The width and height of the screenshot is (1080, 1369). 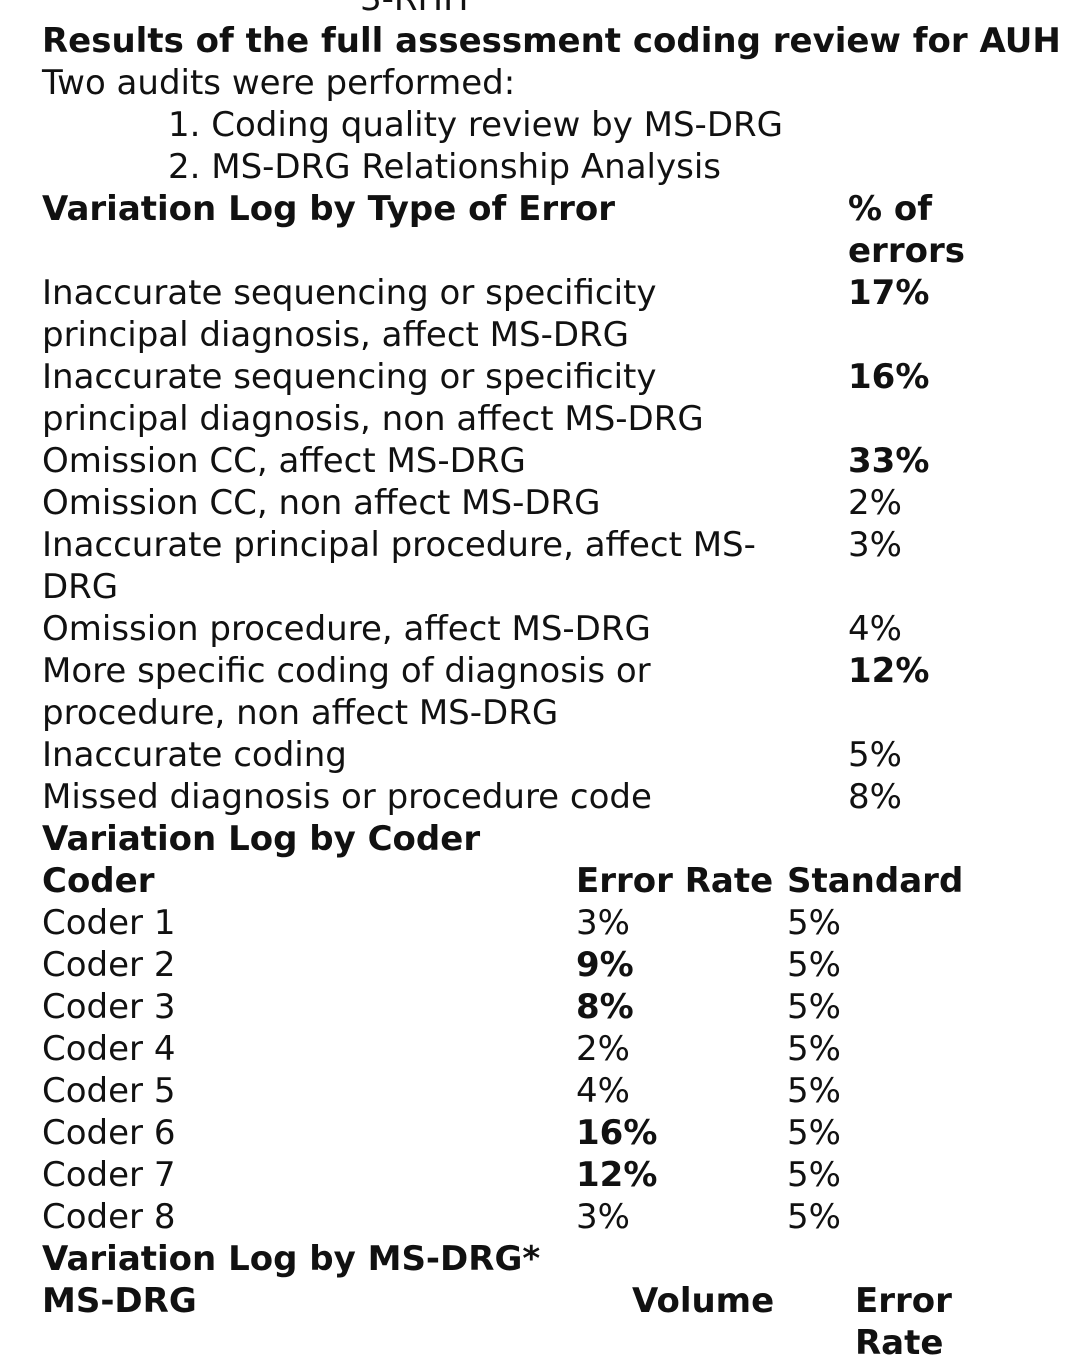 What do you see at coordinates (346, 671) in the screenshot?
I see `error-type-label: More specific coding of diagnosis or` at bounding box center [346, 671].